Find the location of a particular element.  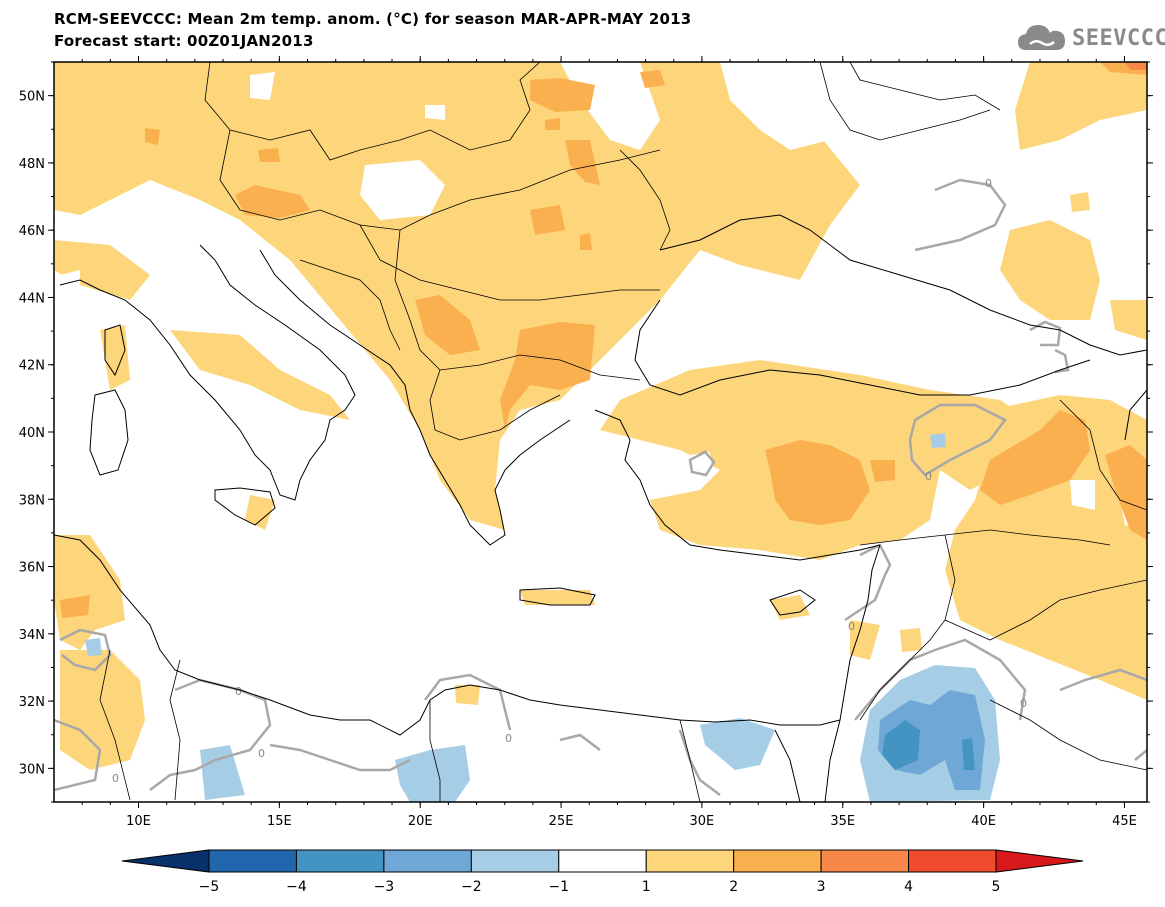

colorbar-label: 3 is located at coordinates (821, 887).